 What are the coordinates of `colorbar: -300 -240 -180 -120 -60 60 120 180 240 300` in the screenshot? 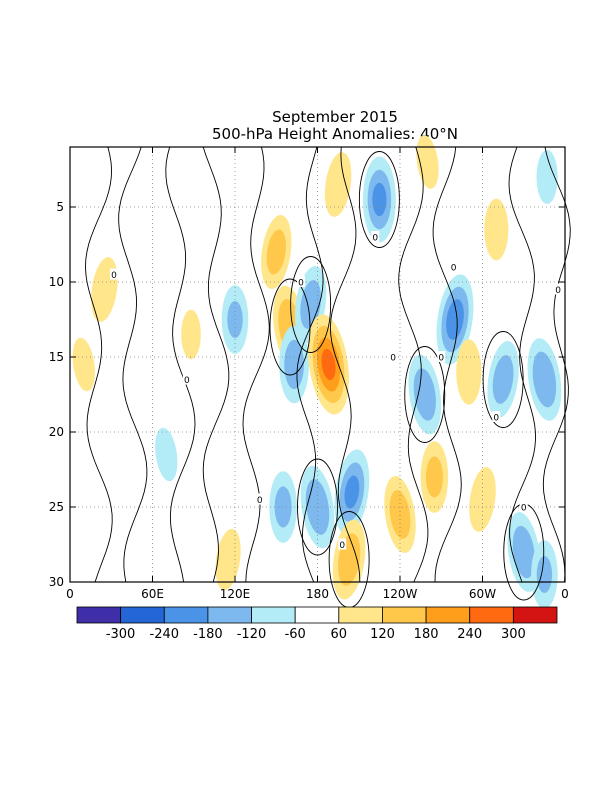 It's located at (317, 624).